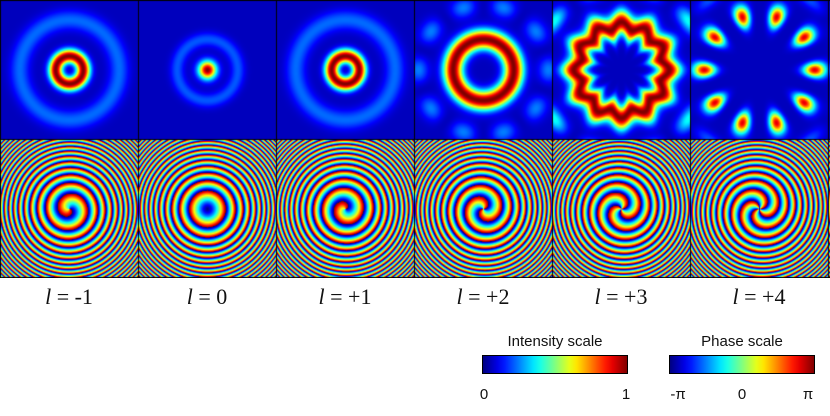  What do you see at coordinates (765, 296) in the screenshot?
I see `label-value: = +4` at bounding box center [765, 296].